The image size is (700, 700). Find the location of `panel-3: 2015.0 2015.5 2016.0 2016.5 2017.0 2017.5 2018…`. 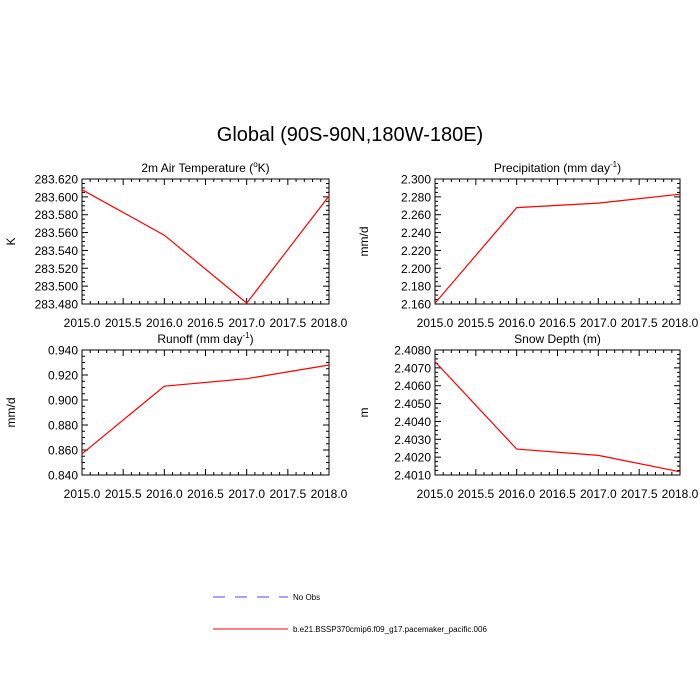

panel-3: 2015.0 2015.5 2016.0 2016.5 2017.0 2017.5 2018… is located at coordinates (176, 416).